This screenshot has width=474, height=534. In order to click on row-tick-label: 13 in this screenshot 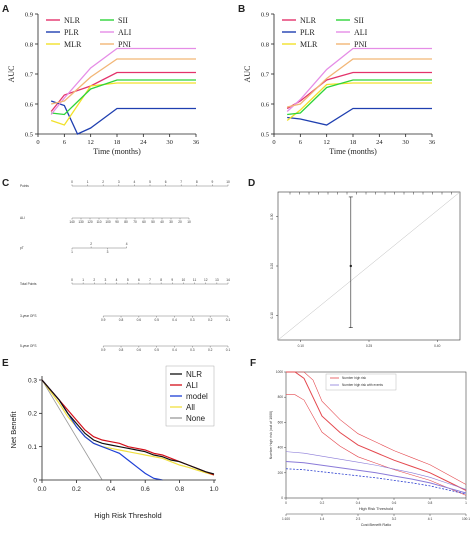, I will do `click(217, 280)`.